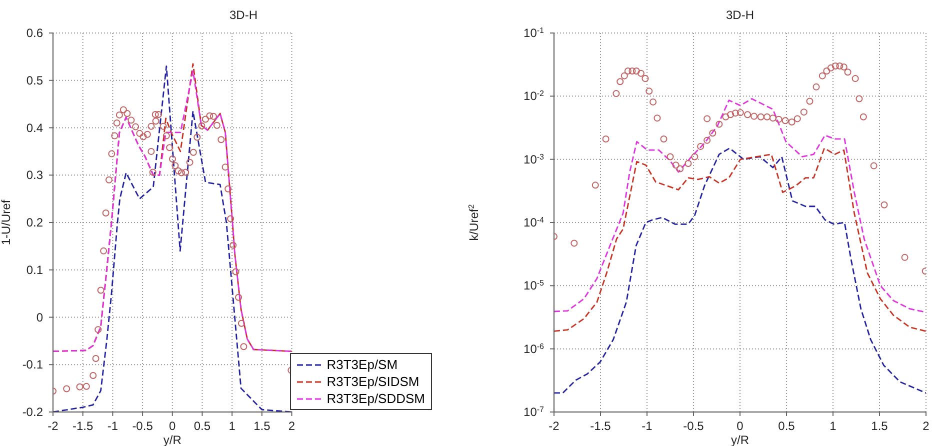  I want to click on y-tick-label: 0.6, so click(35, 33).